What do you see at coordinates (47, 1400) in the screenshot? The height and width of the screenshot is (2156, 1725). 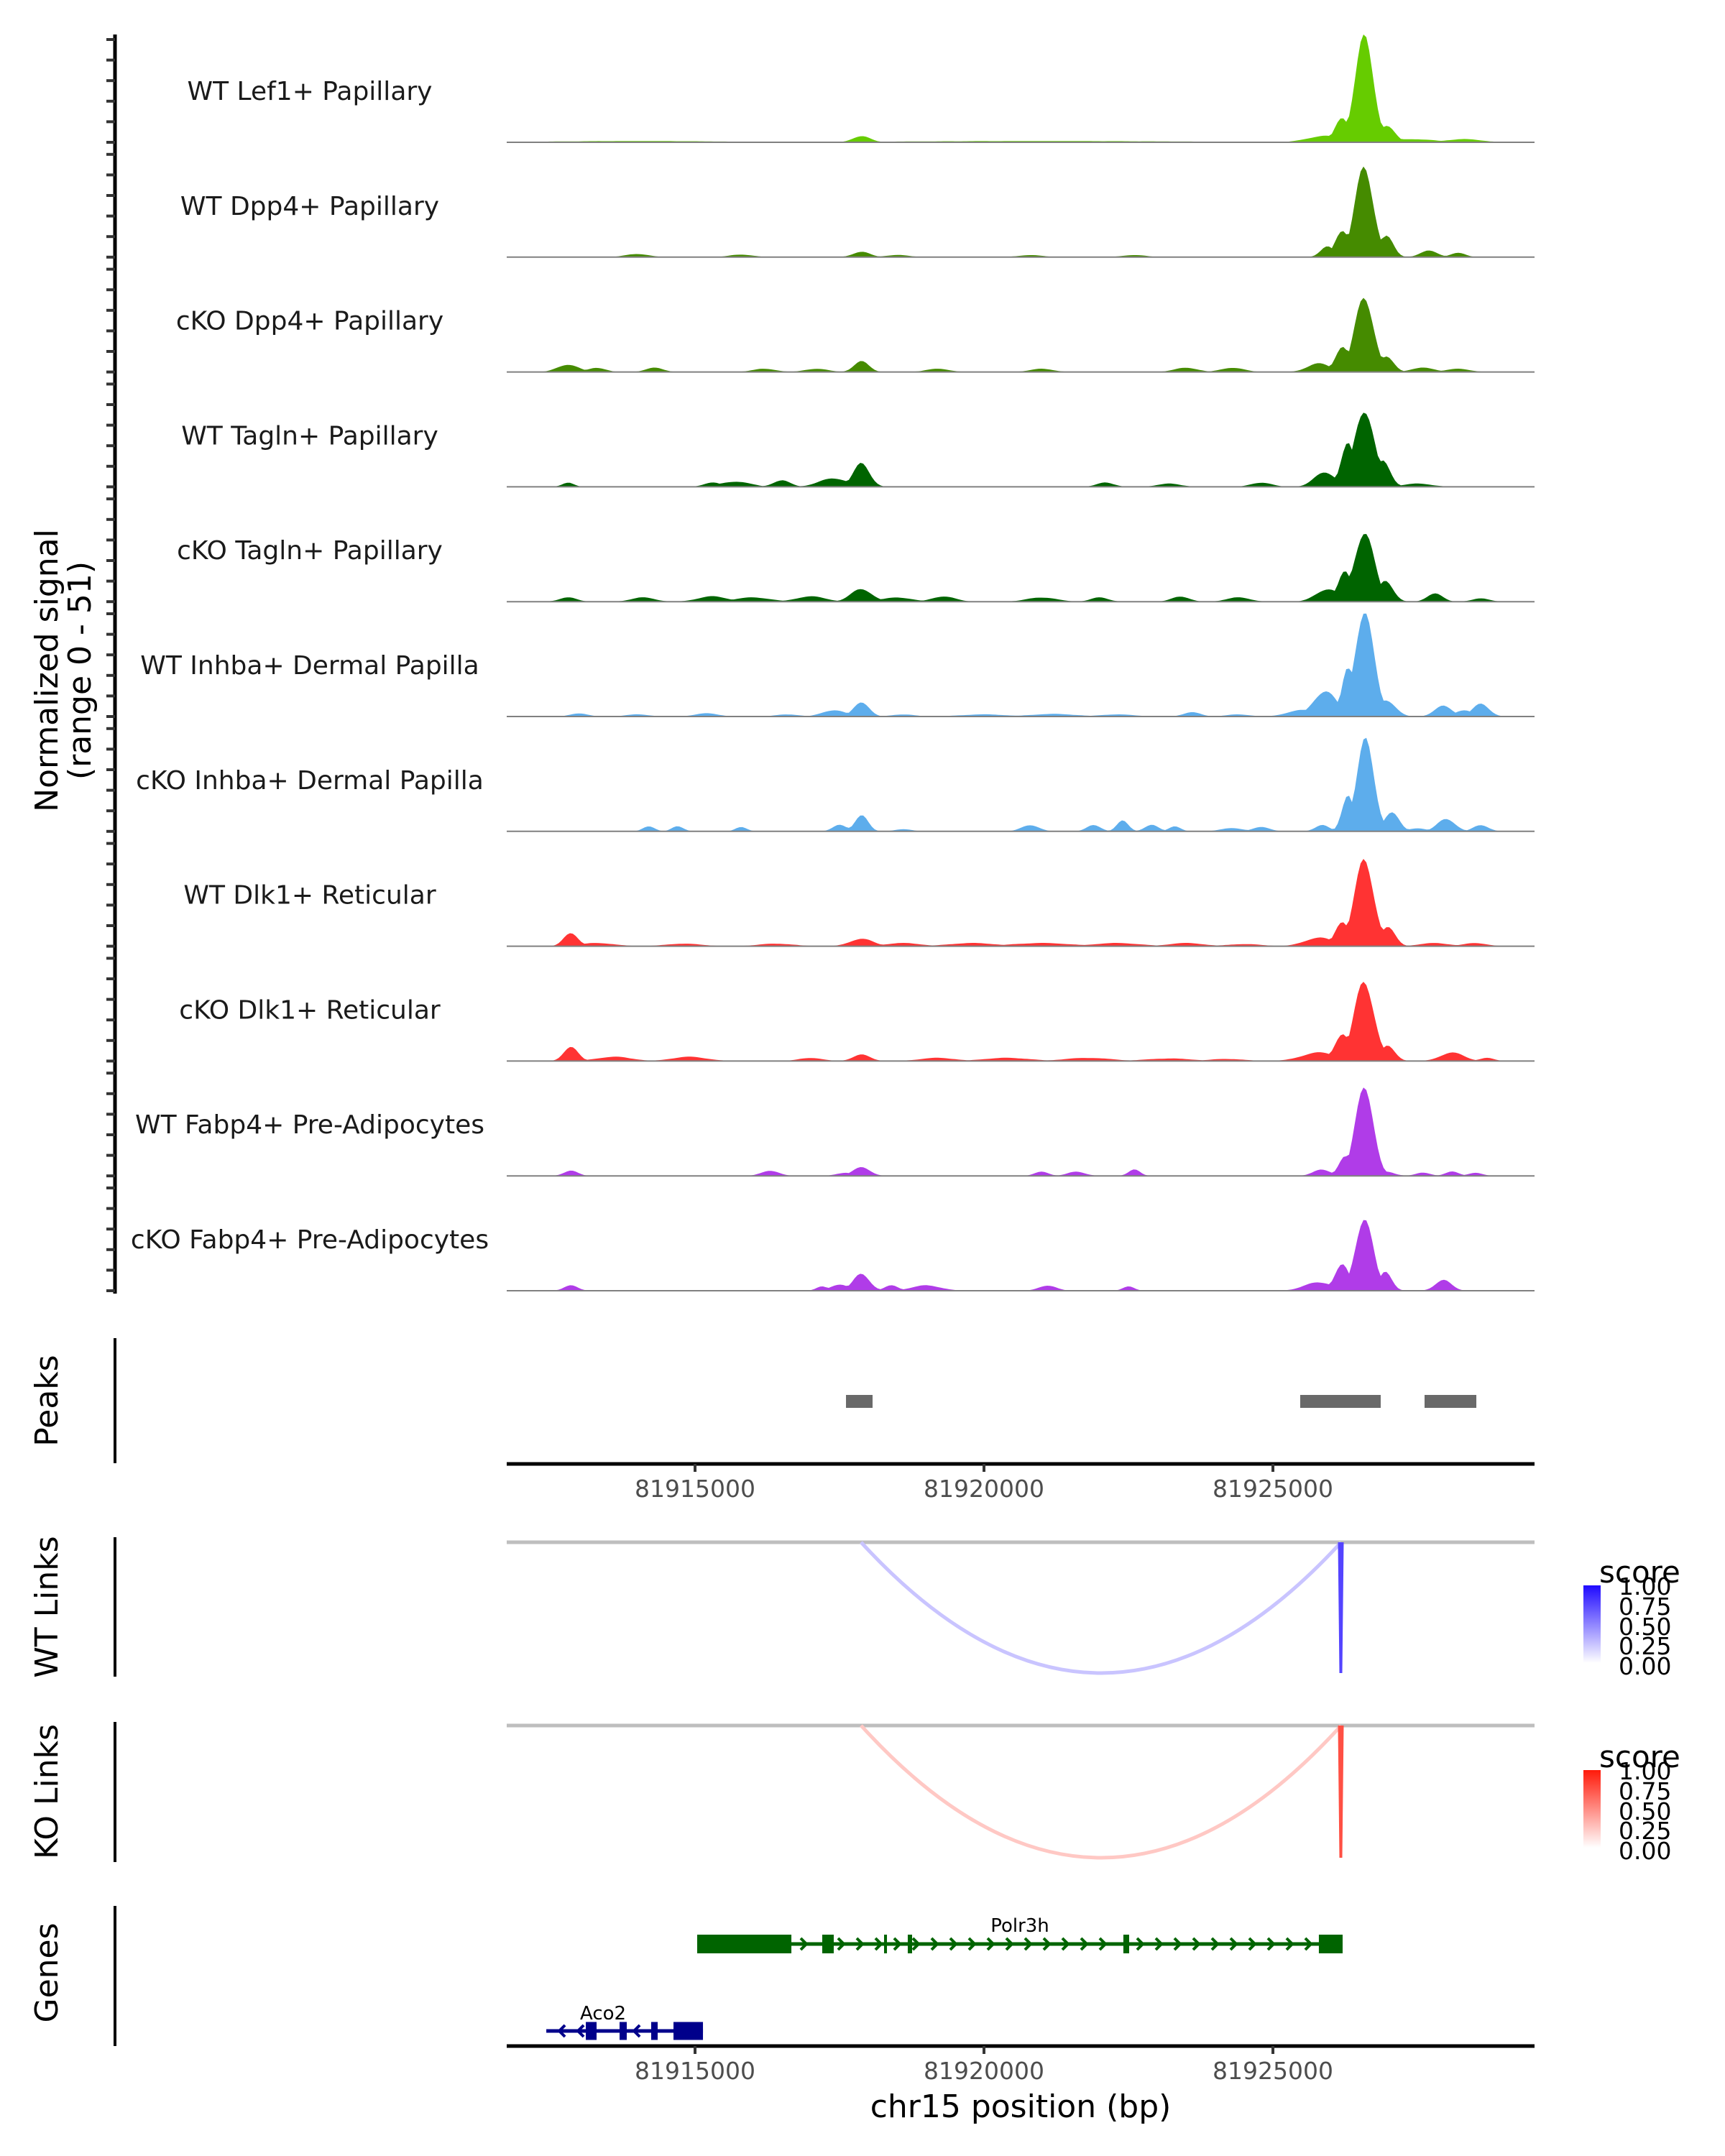 I see `peaks-track-label: Peaks` at bounding box center [47, 1400].